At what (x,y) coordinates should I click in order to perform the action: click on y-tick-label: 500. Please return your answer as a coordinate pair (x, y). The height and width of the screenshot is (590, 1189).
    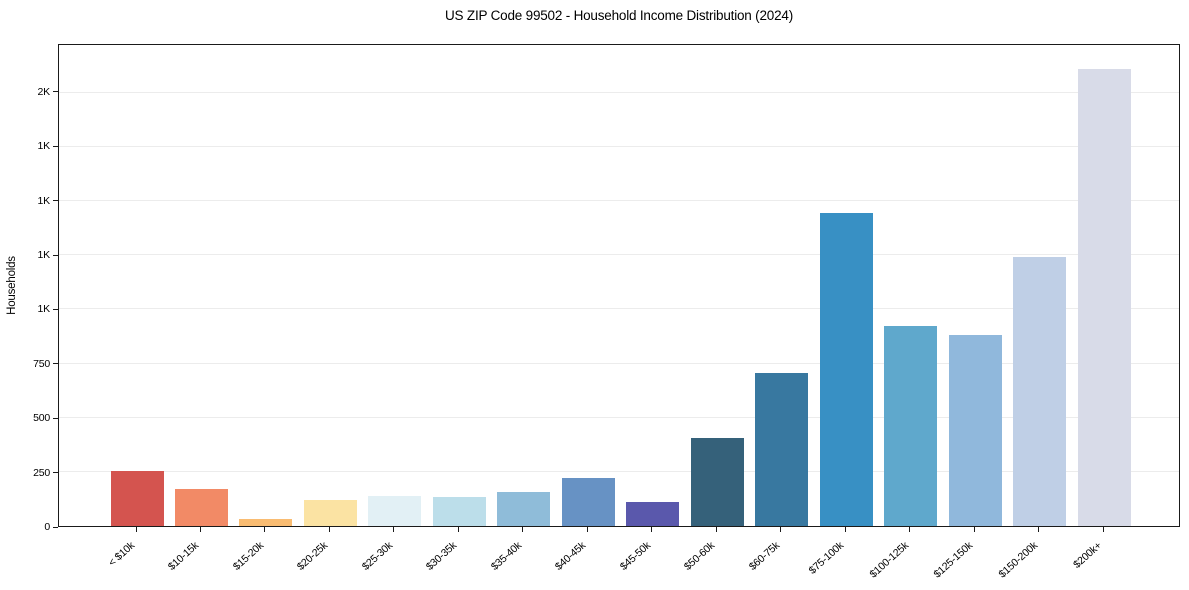
    Looking at the image, I should click on (41, 418).